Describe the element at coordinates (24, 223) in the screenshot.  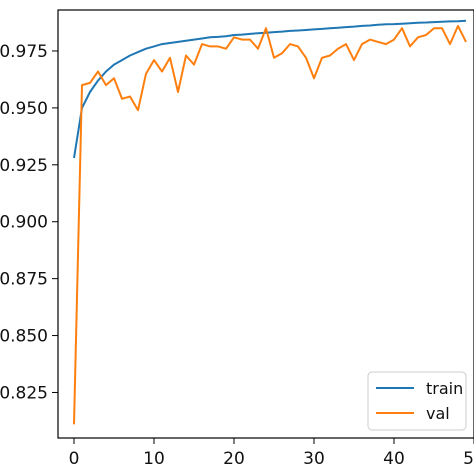
I see `y-tick-label: 0.900` at that location.